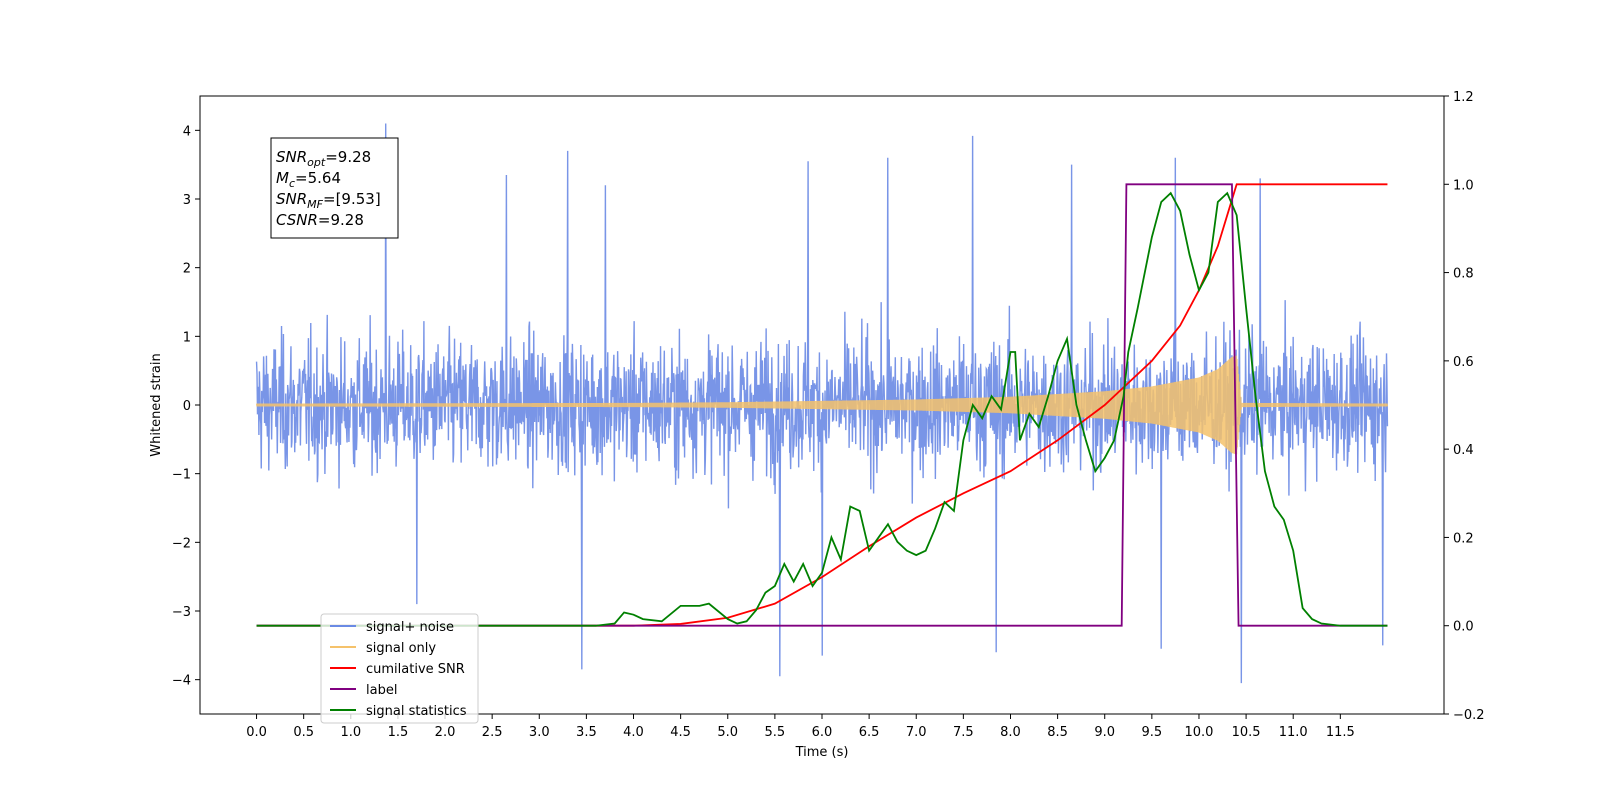 This screenshot has width=1600, height=800. I want to click on x-tick-label: 0.0, so click(256, 732).